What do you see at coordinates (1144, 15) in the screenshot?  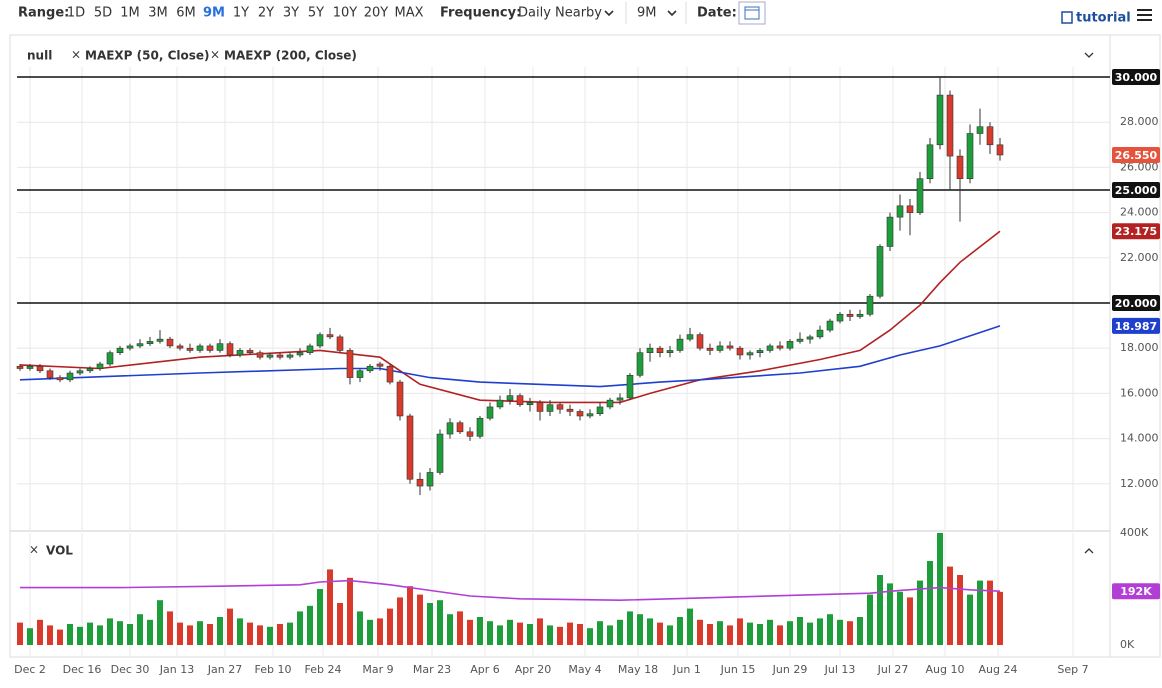 I see `menu-icon` at bounding box center [1144, 15].